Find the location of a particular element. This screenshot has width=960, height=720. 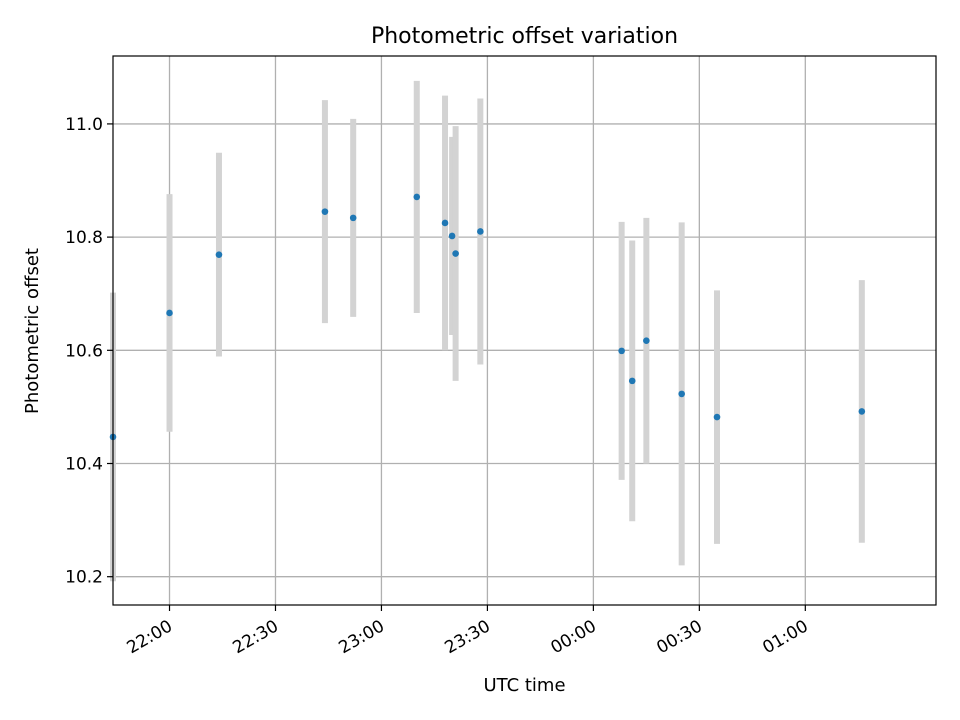

y-tick-label: 10.8 is located at coordinates (84, 238).